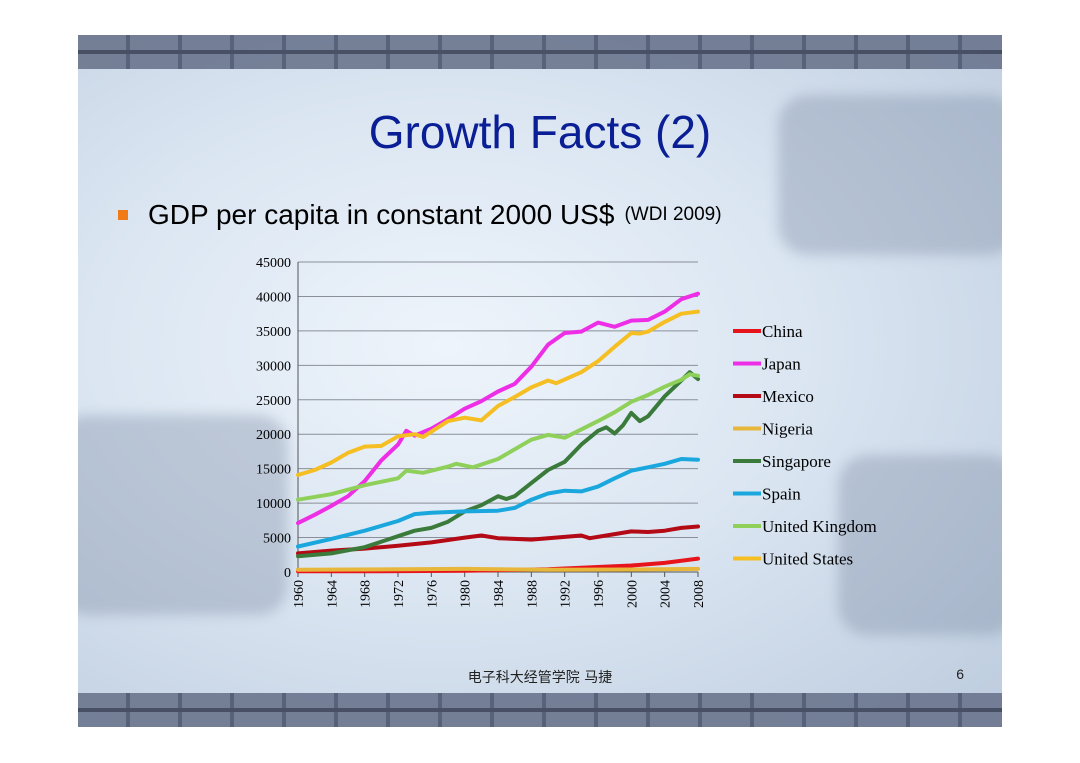 Image resolution: width=1080 pixels, height=763 pixels. I want to click on legend-label-mexico: Mexico, so click(788, 396).